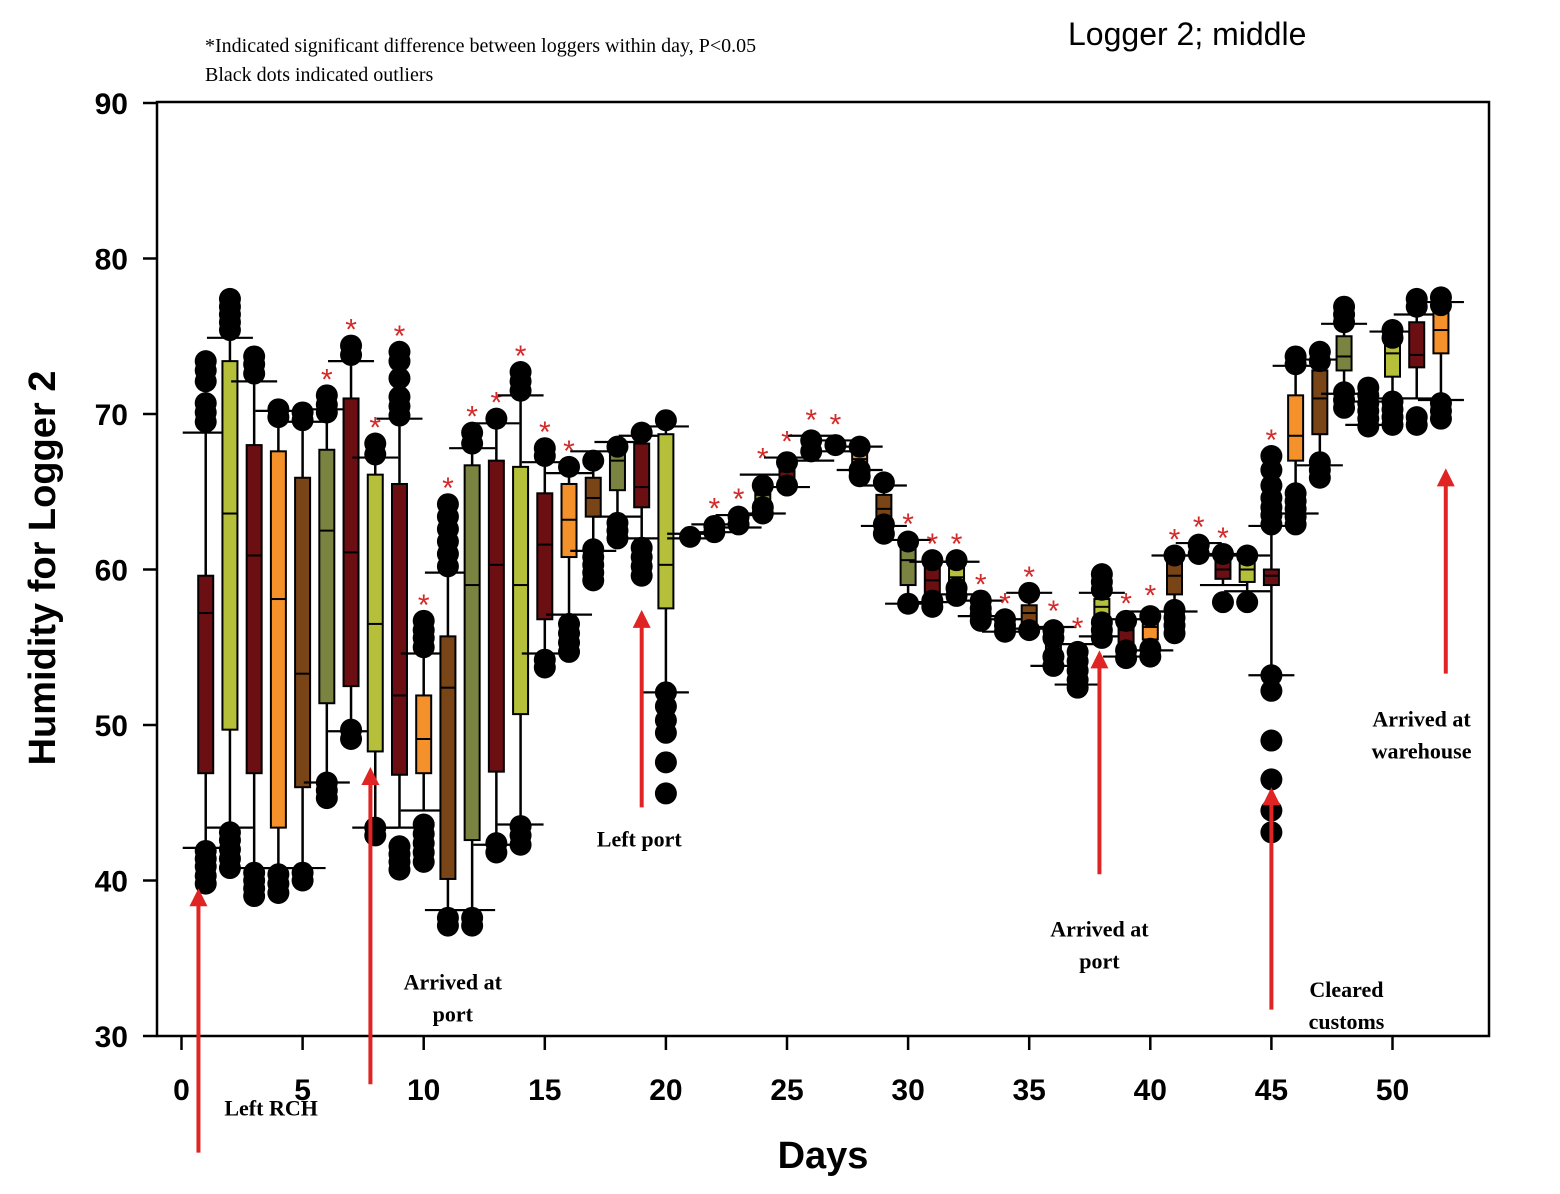  I want to click on box-day-42: *, so click(1198, 538).